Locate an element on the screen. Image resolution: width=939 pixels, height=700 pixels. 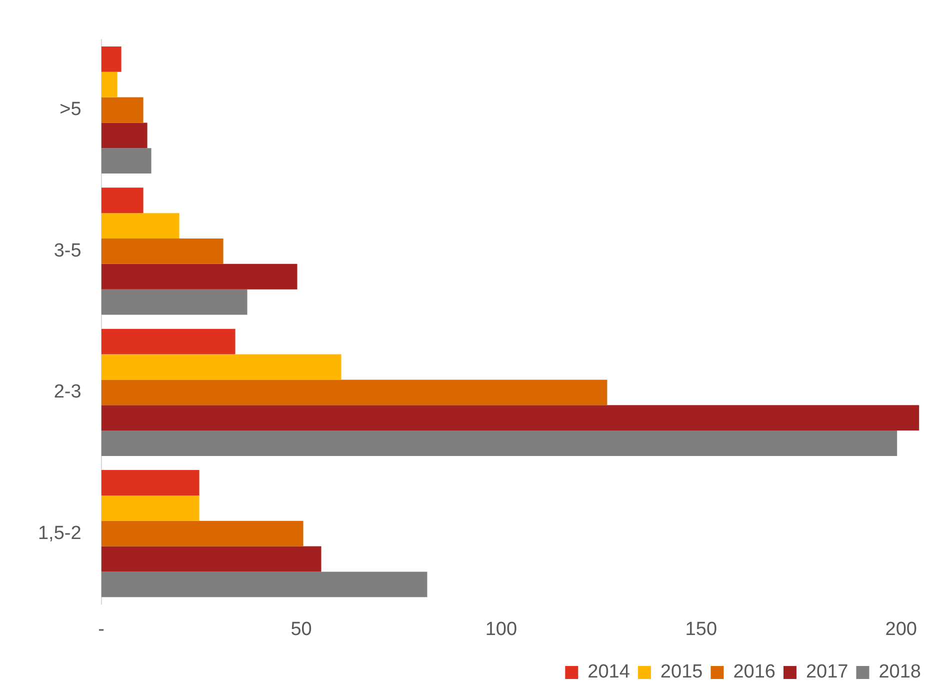
x-tick-label: 150 is located at coordinates (701, 629).